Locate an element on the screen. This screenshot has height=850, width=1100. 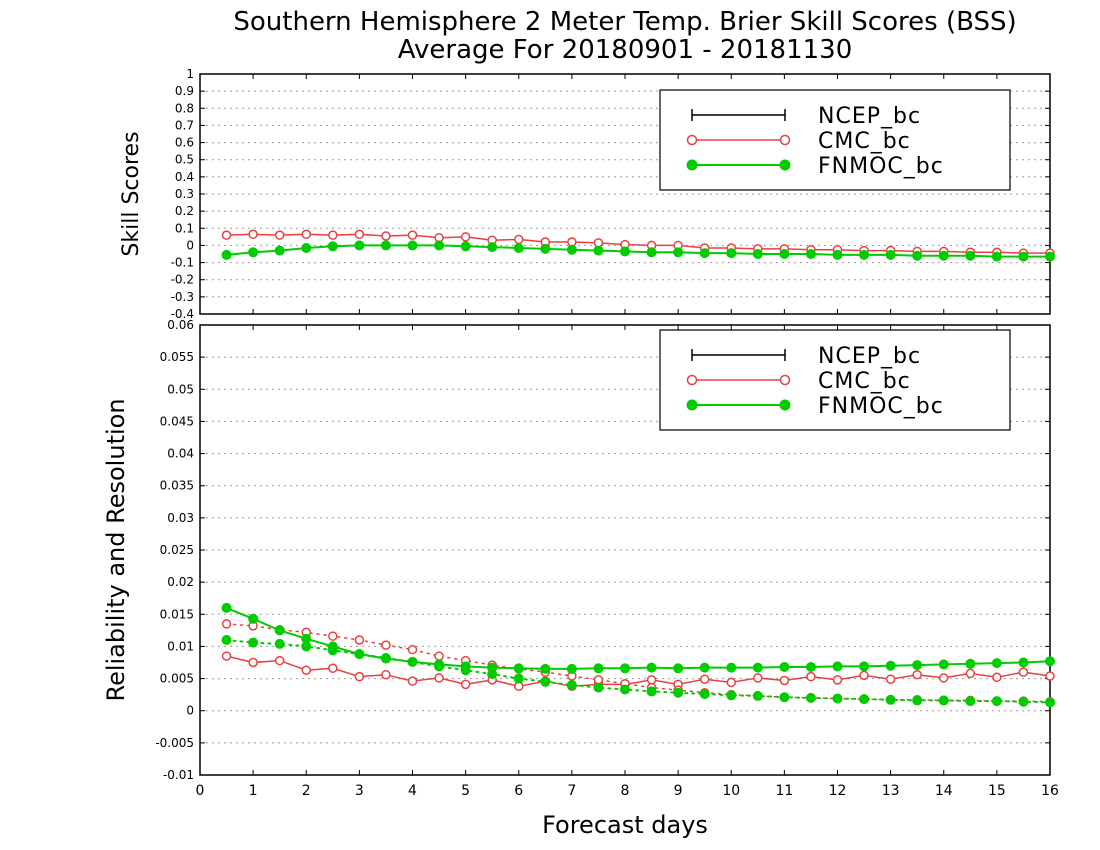
y-tick-label: 0.005 is located at coordinates (177, 679).